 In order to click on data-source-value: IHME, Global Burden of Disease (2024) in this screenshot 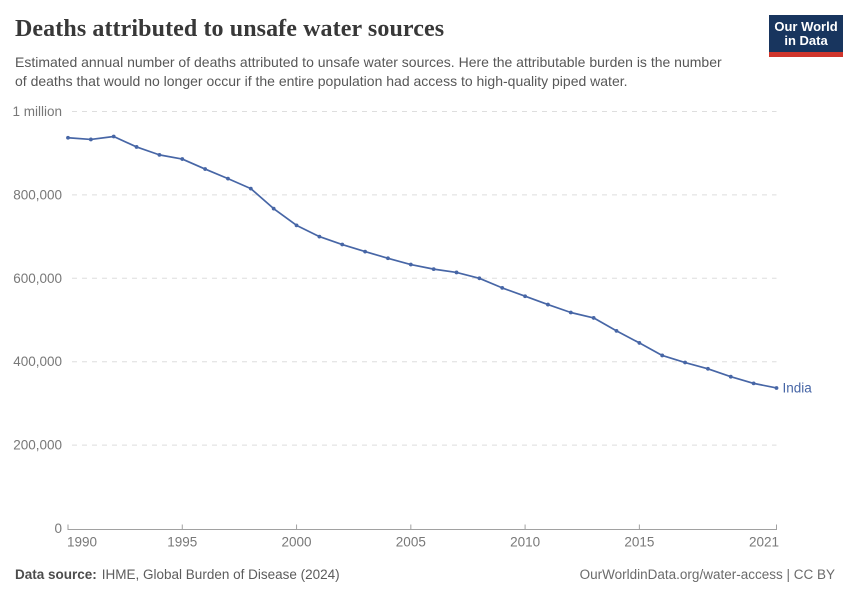, I will do `click(220, 574)`.